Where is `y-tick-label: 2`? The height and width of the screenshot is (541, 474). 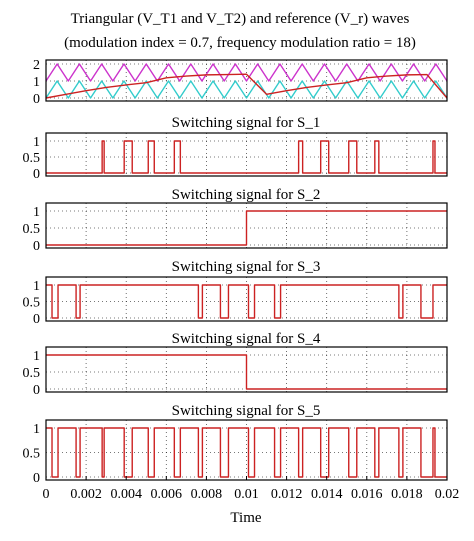
y-tick-label: 2 is located at coordinates (36, 65).